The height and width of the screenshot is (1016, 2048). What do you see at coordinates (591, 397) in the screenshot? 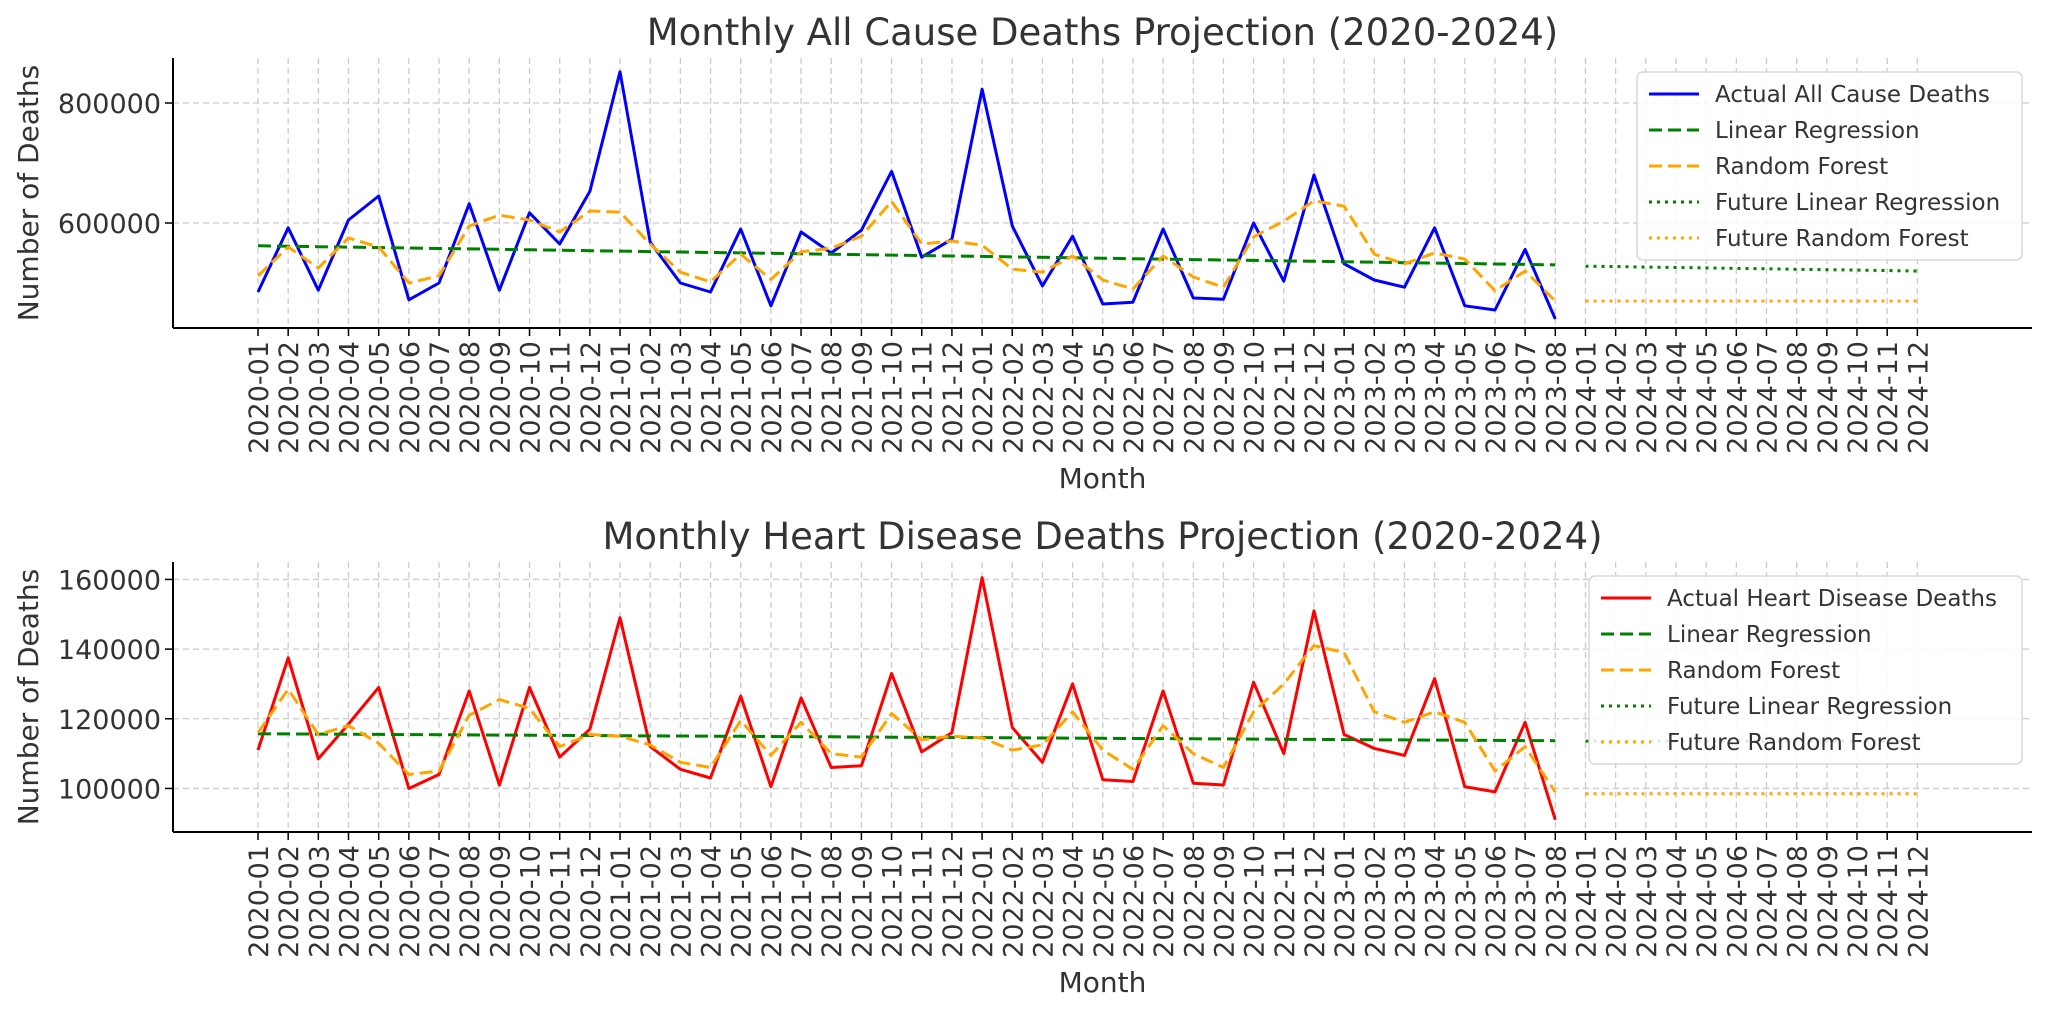
I see `top-x-tick-label: 2020-12` at bounding box center [591, 397].